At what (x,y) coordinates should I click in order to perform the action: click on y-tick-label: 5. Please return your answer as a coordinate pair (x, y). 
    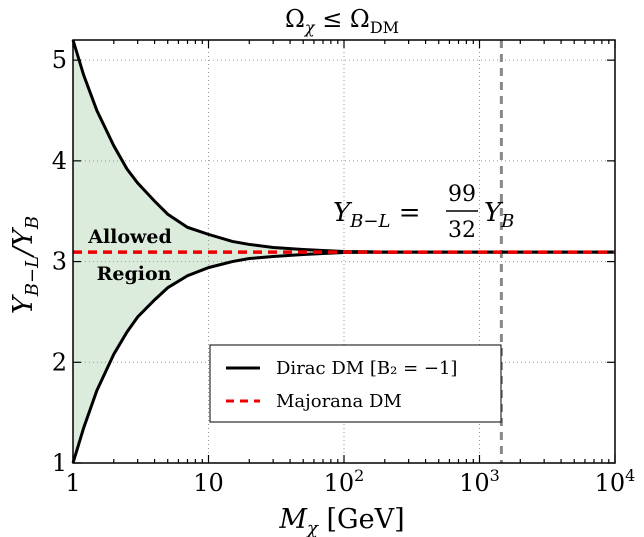
    Looking at the image, I should click on (59, 60).